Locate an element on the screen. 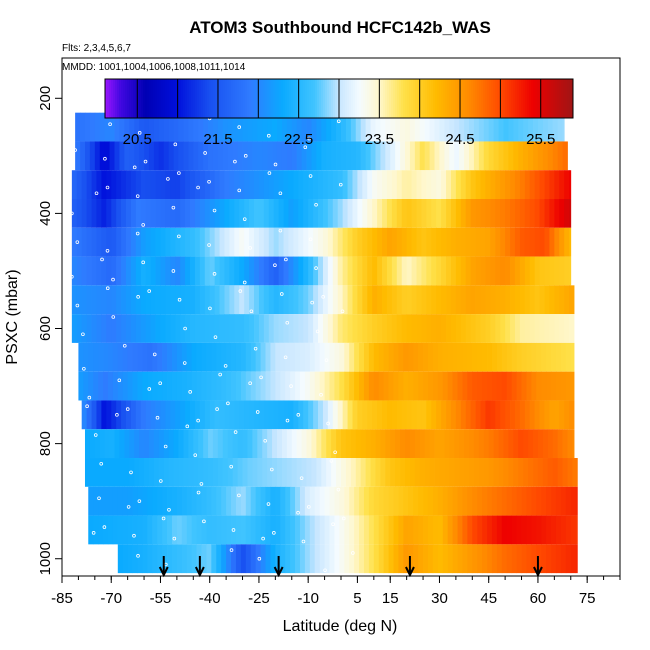 The width and height of the screenshot is (650, 650). band-p250 is located at coordinates (320, 127).